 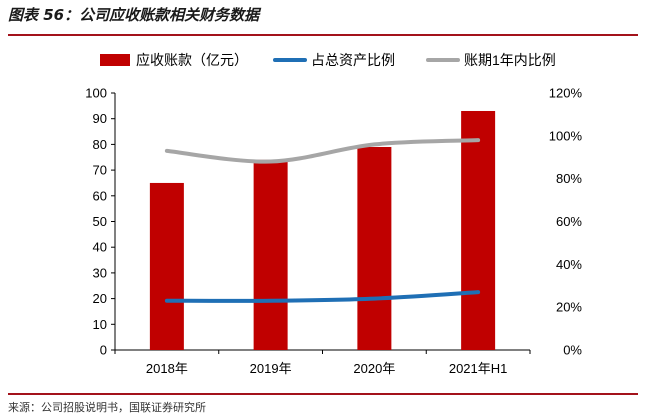 I want to click on source-note: 来源：公司招股说明书，国联证券研究所, so click(x=107, y=407).